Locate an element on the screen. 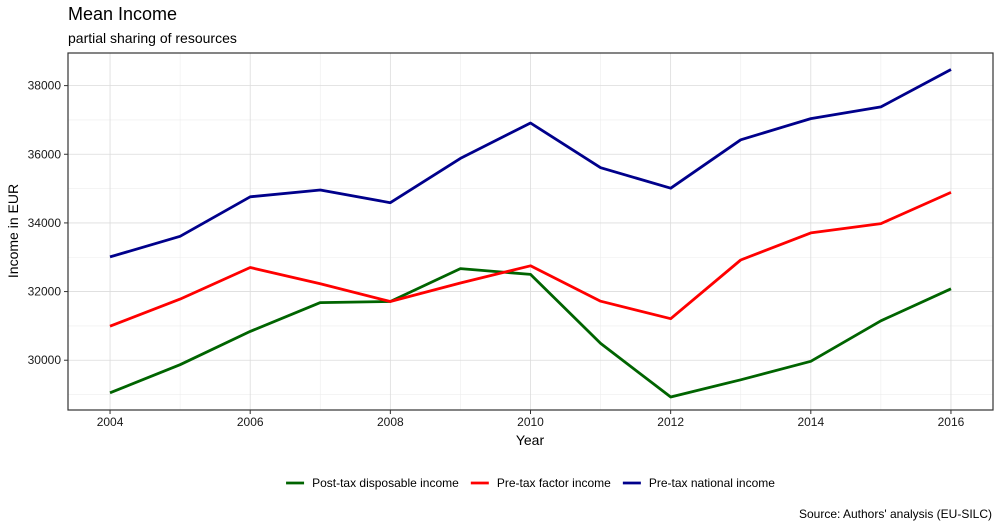  y-axis-title: Income in EUR is located at coordinates (13, 231).